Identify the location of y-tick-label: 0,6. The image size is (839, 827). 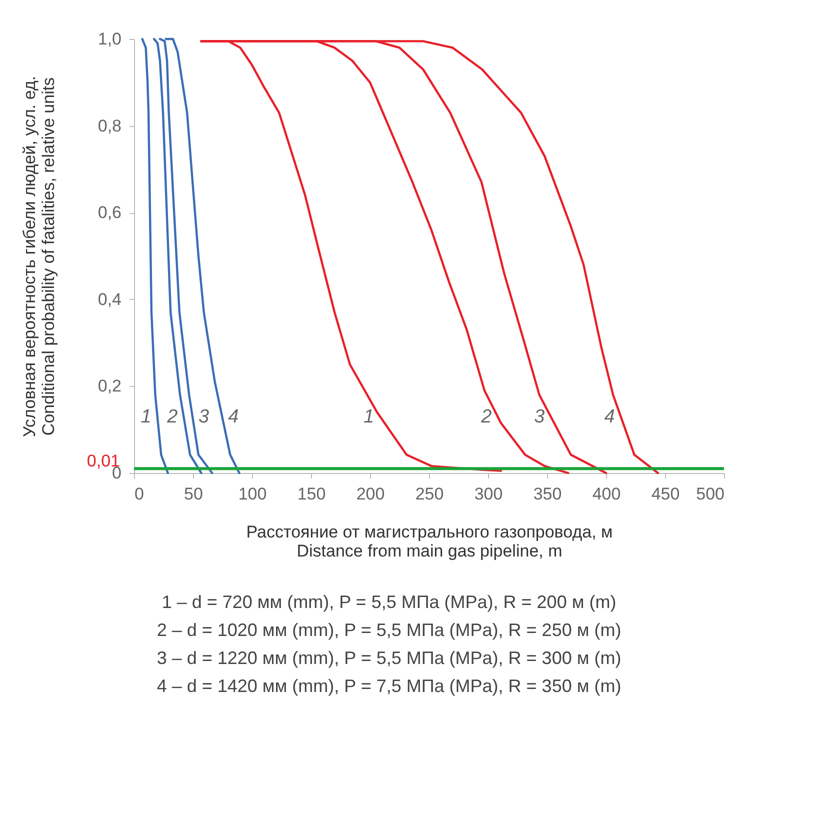
(110, 212).